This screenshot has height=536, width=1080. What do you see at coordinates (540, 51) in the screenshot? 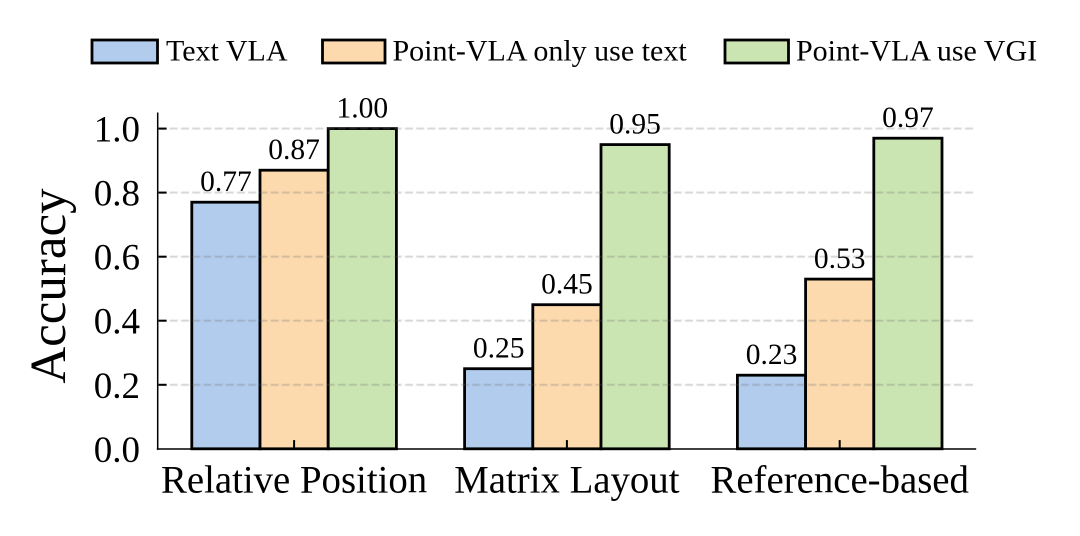
I see `svg-text: Point-VLA only use text` at bounding box center [540, 51].